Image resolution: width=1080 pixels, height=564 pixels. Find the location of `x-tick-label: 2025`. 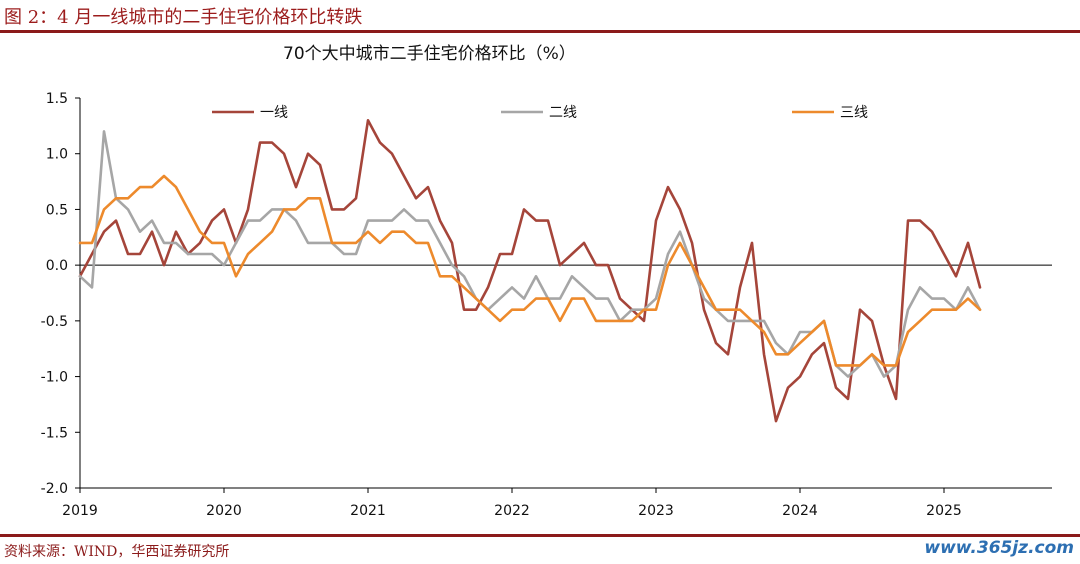

x-tick-label: 2025 is located at coordinates (944, 511).